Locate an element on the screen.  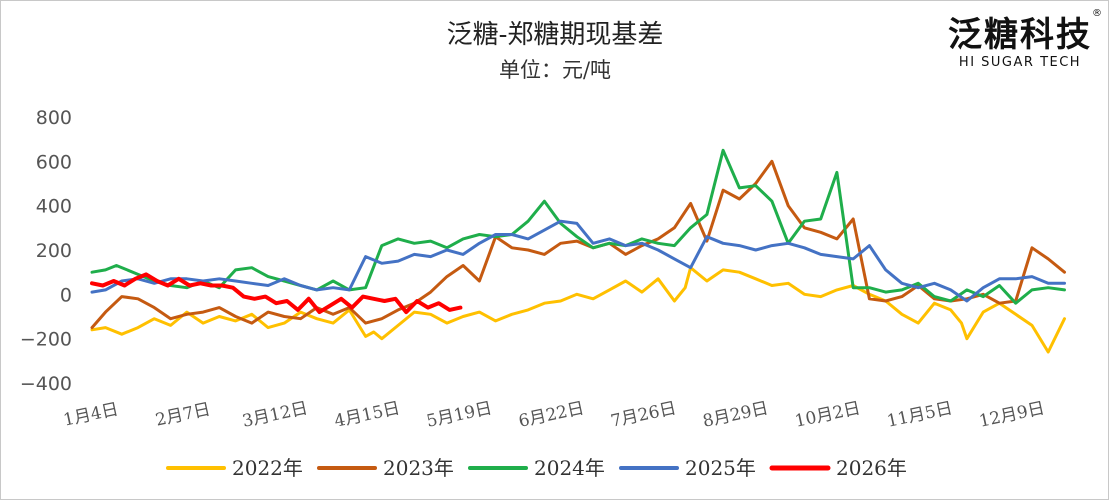
brand-logo: 泛糖科技 ® HI SUGAR TECH is located at coordinates (1025, 39).